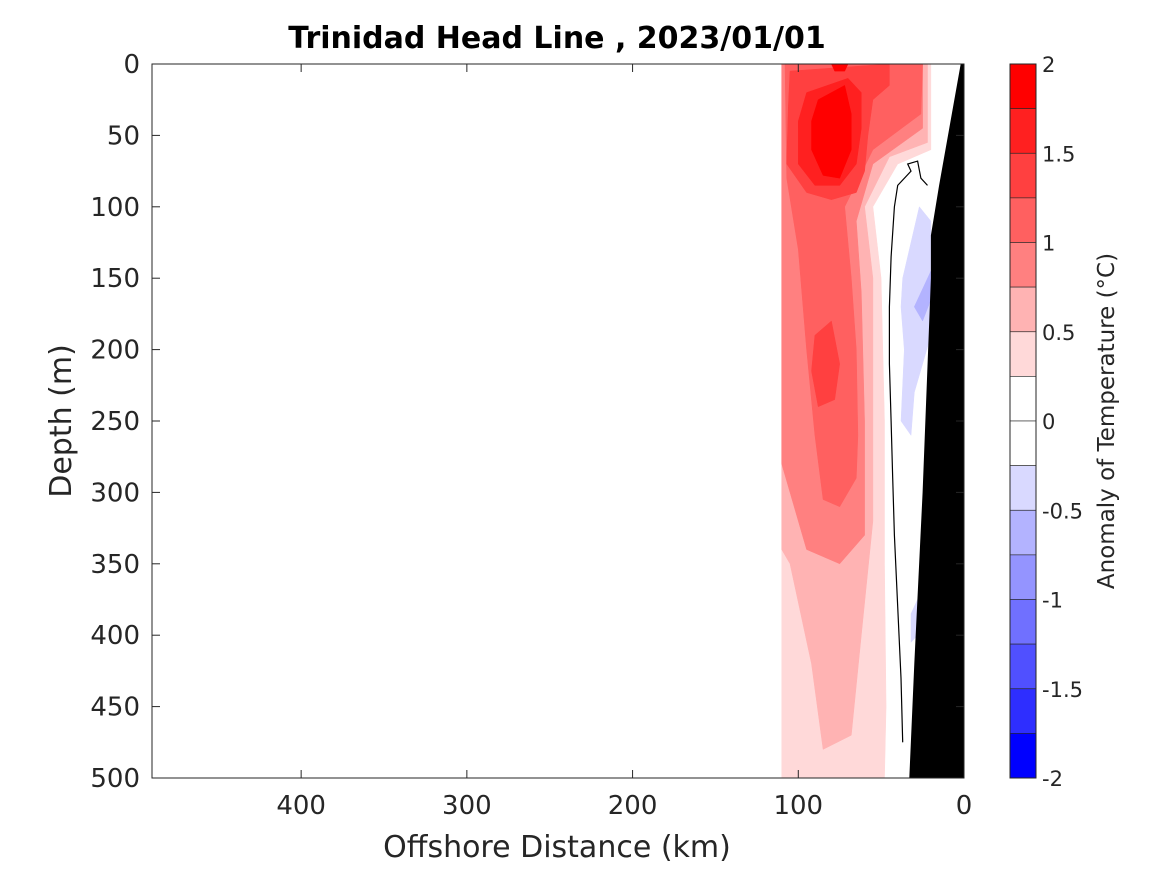 This screenshot has width=1167, height=875. Describe the element at coordinates (115, 208) in the screenshot. I see `y-tick-label: 100` at that location.